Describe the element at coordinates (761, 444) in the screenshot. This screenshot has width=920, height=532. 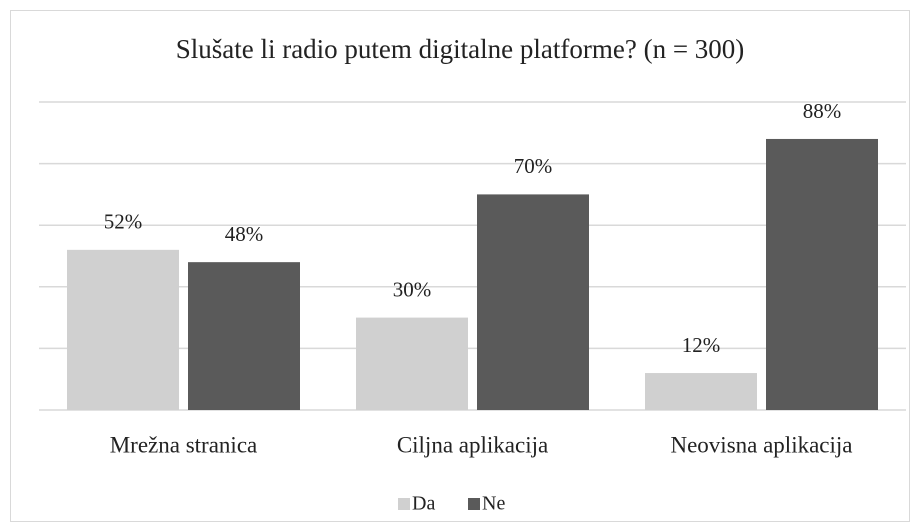
I see `x-tick-label: Neovisna aplikacija` at that location.